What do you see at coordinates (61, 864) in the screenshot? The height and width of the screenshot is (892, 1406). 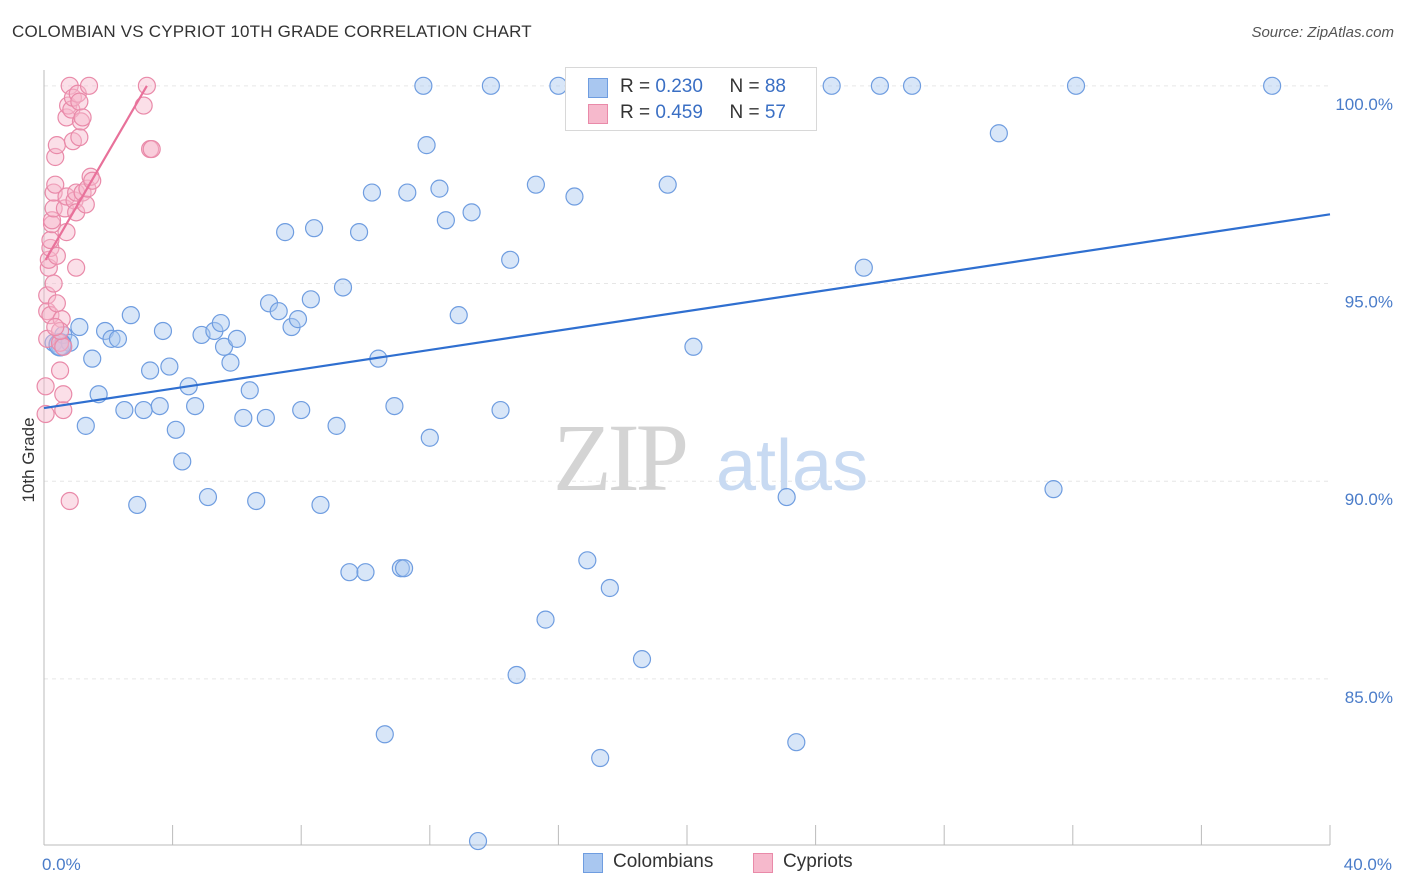 I see `x-tick-label: 0.0%` at bounding box center [61, 864].